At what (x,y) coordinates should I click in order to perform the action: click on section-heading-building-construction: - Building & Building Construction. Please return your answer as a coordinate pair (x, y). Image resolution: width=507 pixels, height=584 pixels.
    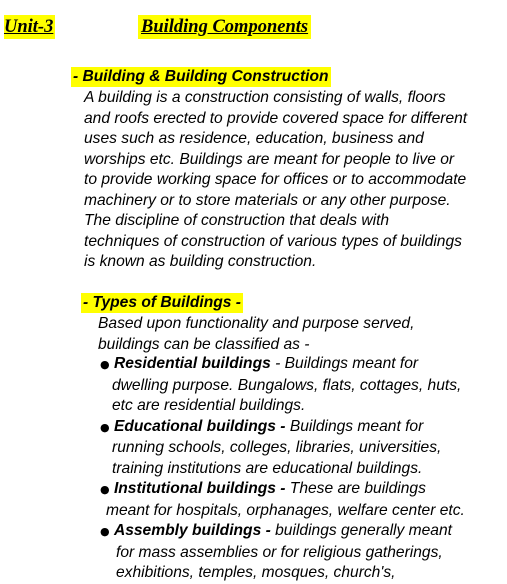
    Looking at the image, I should click on (201, 77).